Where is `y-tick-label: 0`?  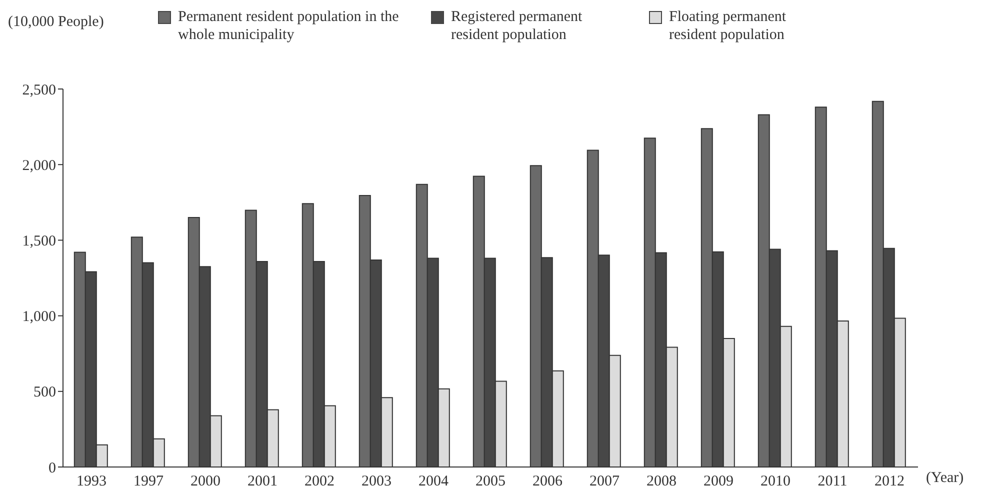 y-tick-label: 0 is located at coordinates (52, 468).